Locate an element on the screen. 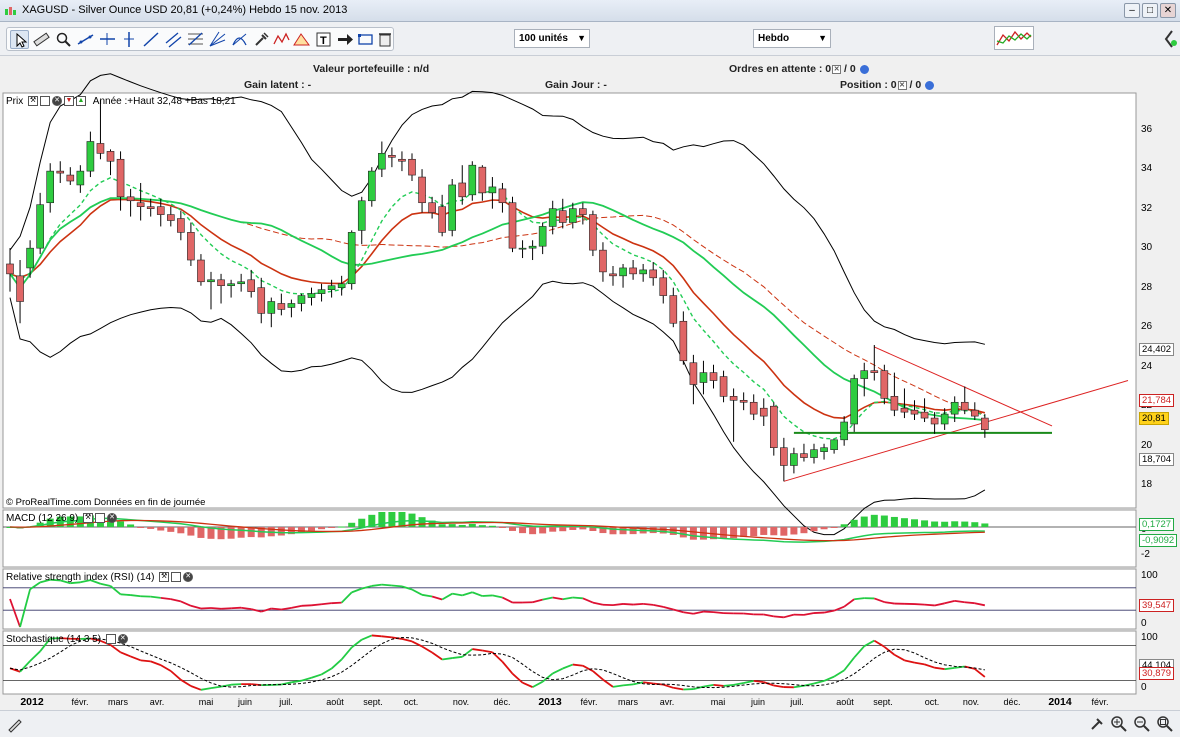 This screenshot has width=1180, height=737. position-detail-icon is located at coordinates (930, 85).